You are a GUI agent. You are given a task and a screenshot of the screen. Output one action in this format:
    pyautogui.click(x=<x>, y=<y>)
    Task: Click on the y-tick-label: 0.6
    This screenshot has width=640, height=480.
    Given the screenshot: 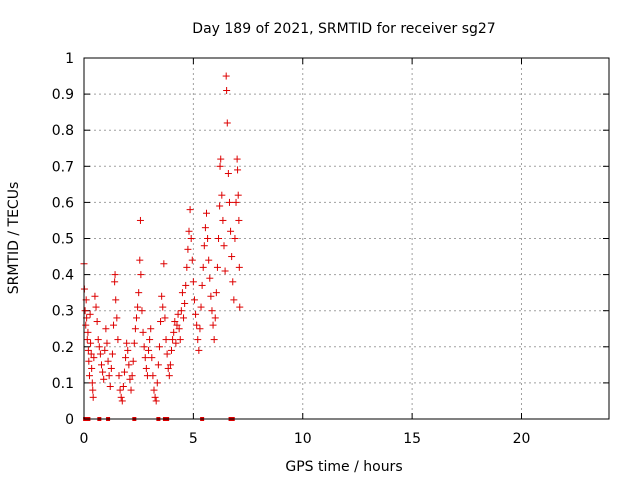 What is the action you would take?
    pyautogui.click(x=63, y=203)
    